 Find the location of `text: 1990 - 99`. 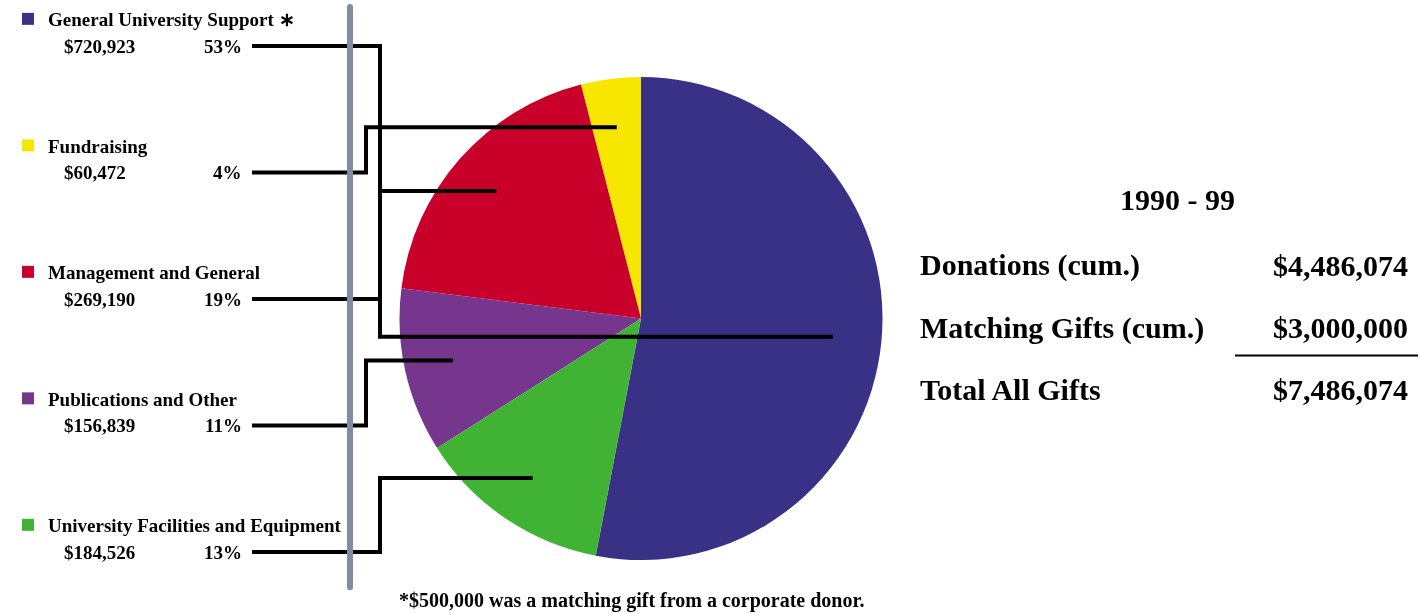

text: 1990 - 99 is located at coordinates (1177, 199).